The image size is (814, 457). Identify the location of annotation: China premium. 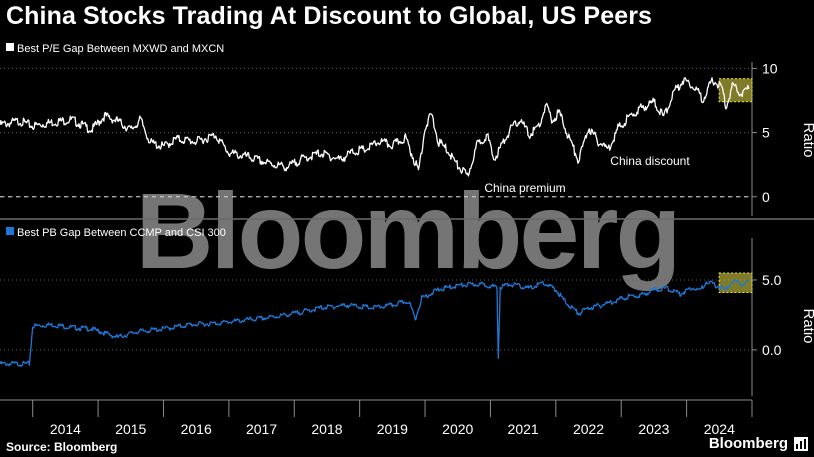
(524, 188).